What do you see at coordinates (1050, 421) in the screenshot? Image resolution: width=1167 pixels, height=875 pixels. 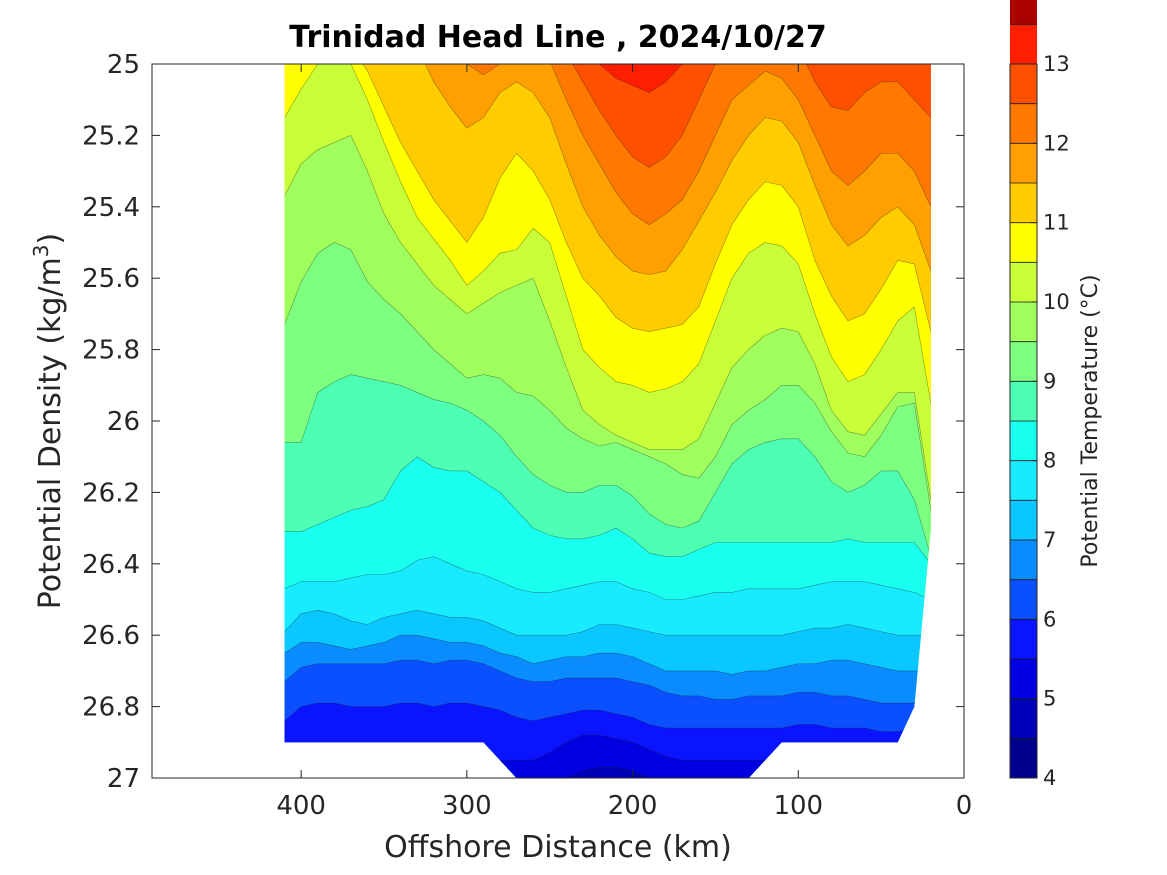 I see `colorbar-axis: 4 5 6 7 8 9 10 11 12 13` at bounding box center [1050, 421].